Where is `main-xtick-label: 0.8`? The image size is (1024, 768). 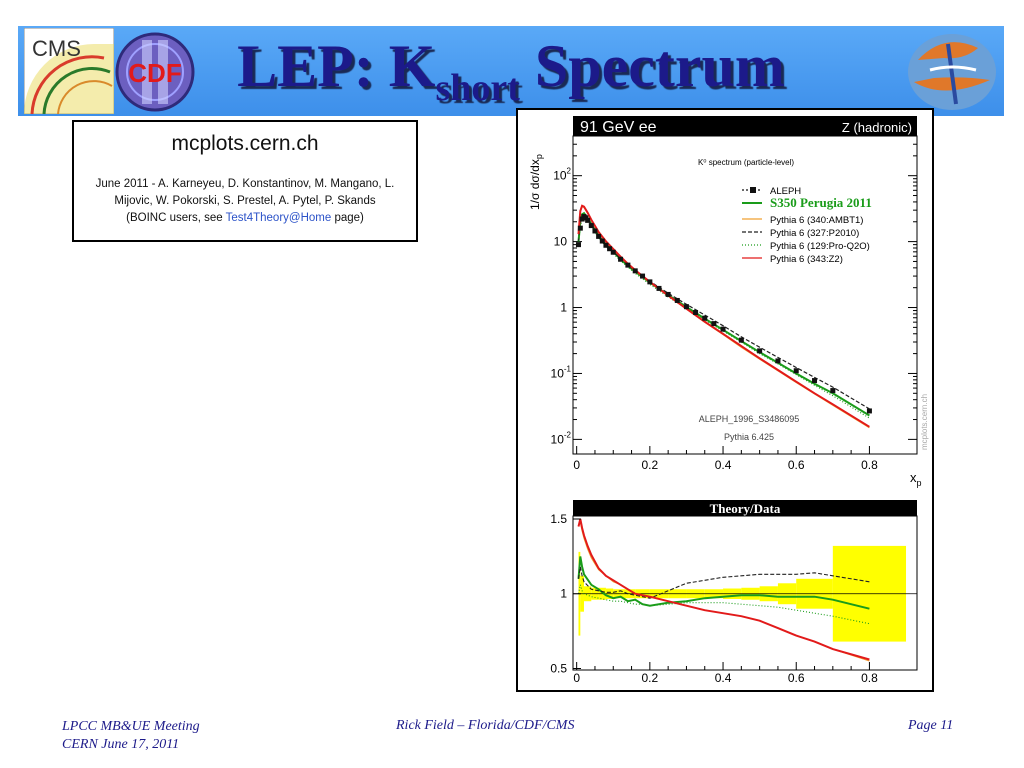 main-xtick-label: 0.8 is located at coordinates (869, 465).